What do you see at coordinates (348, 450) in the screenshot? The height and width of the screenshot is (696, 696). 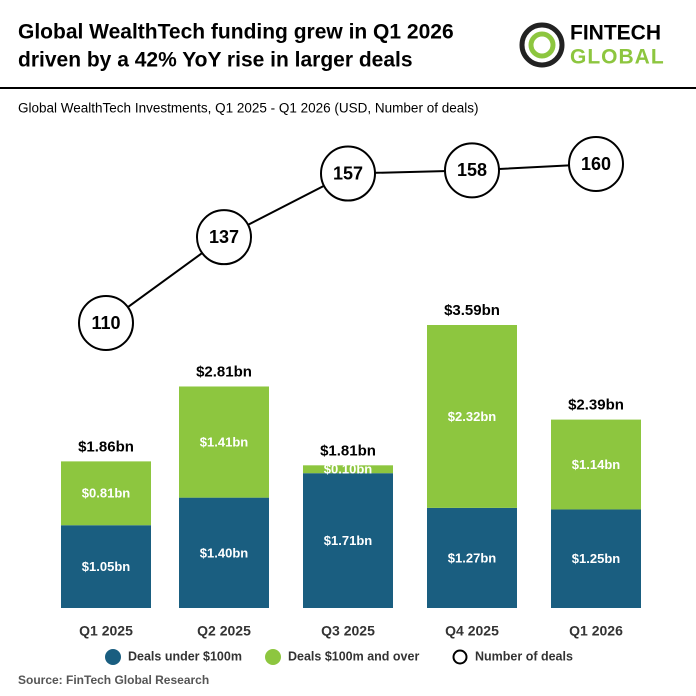 I see `total-label: $1.81bn` at bounding box center [348, 450].